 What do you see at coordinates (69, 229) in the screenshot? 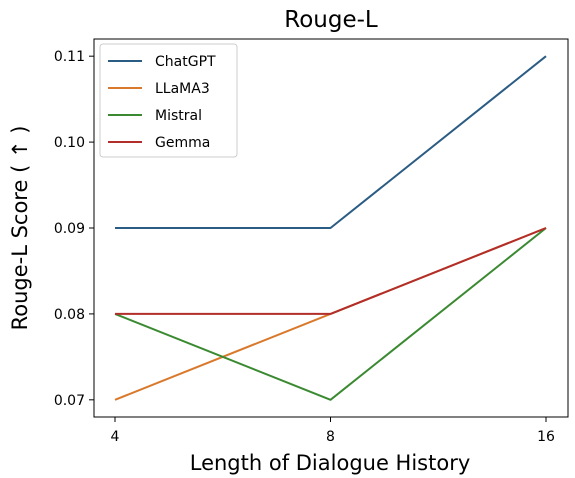
I see `y-tick-label: 0.09` at bounding box center [69, 229].